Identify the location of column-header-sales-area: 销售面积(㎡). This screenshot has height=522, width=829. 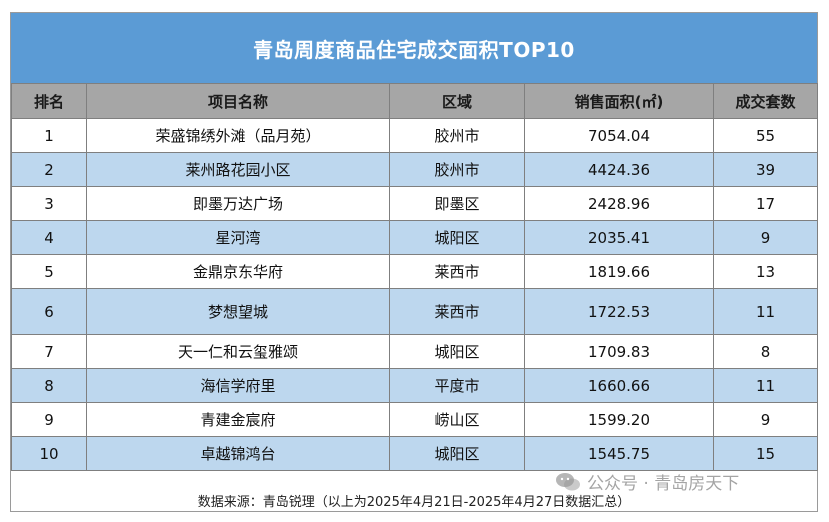
(619, 101).